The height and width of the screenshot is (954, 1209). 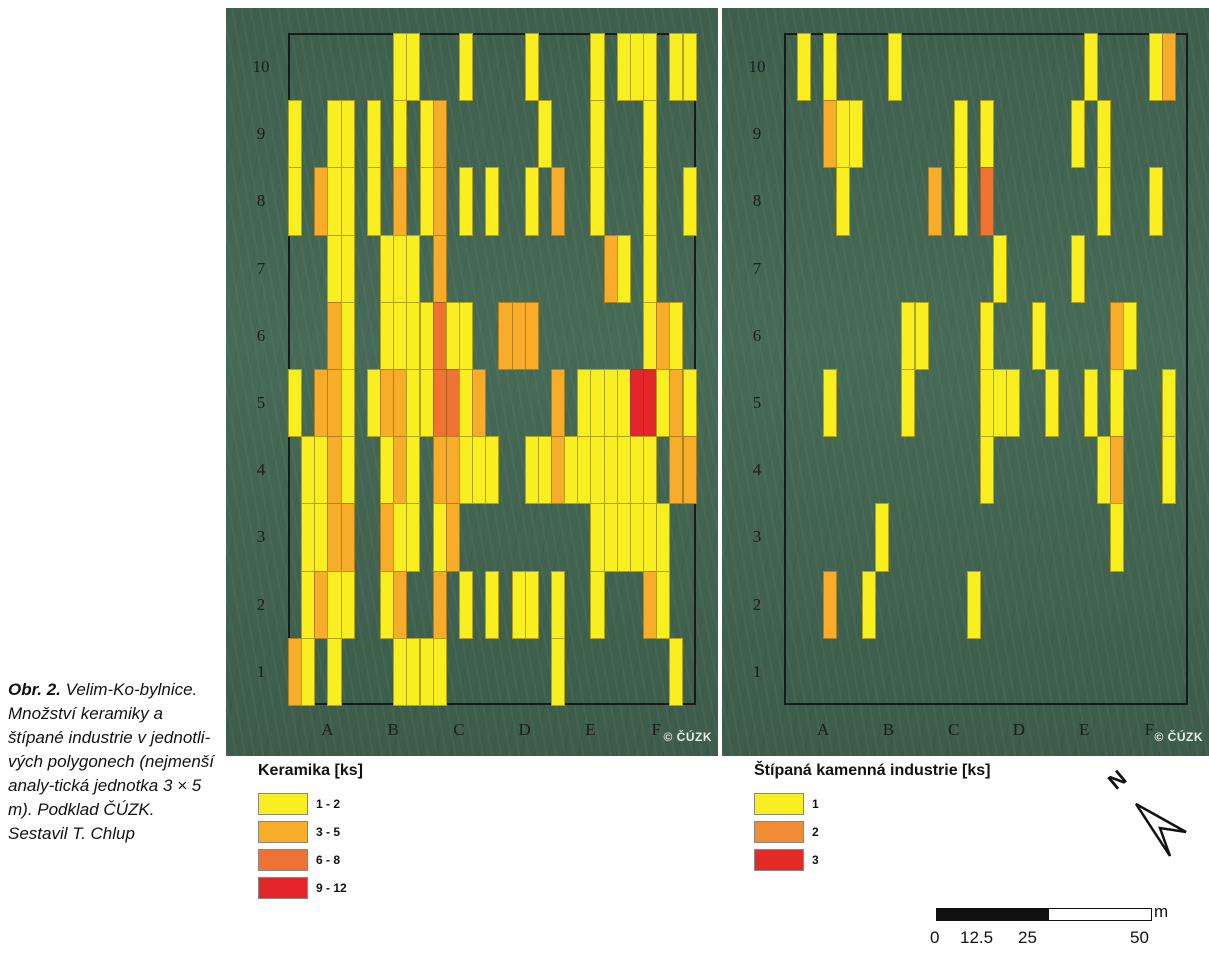 What do you see at coordinates (757, 402) in the screenshot?
I see `row-label: 5` at bounding box center [757, 402].